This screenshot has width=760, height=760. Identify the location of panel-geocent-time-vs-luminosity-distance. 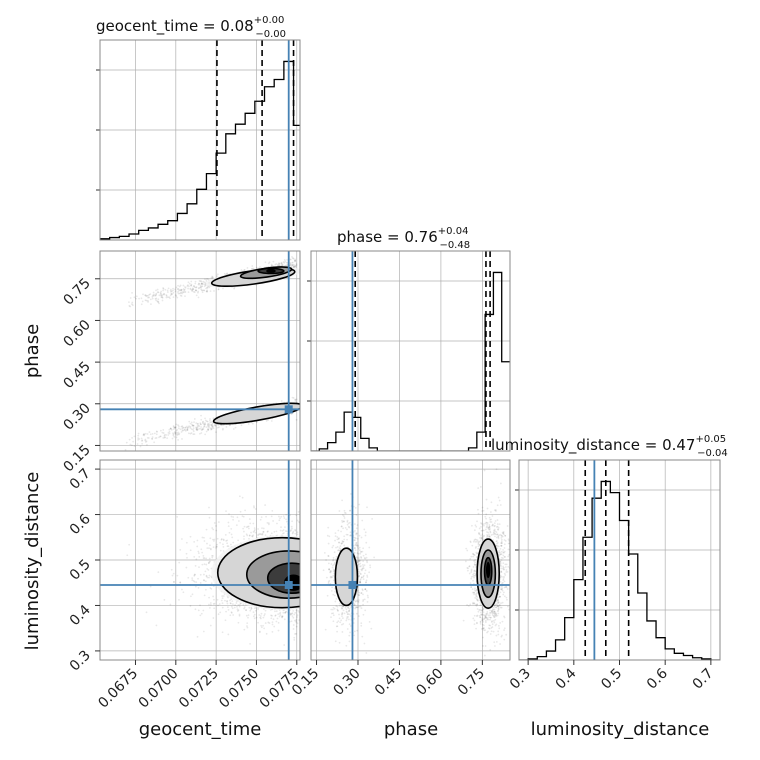
(200, 560).